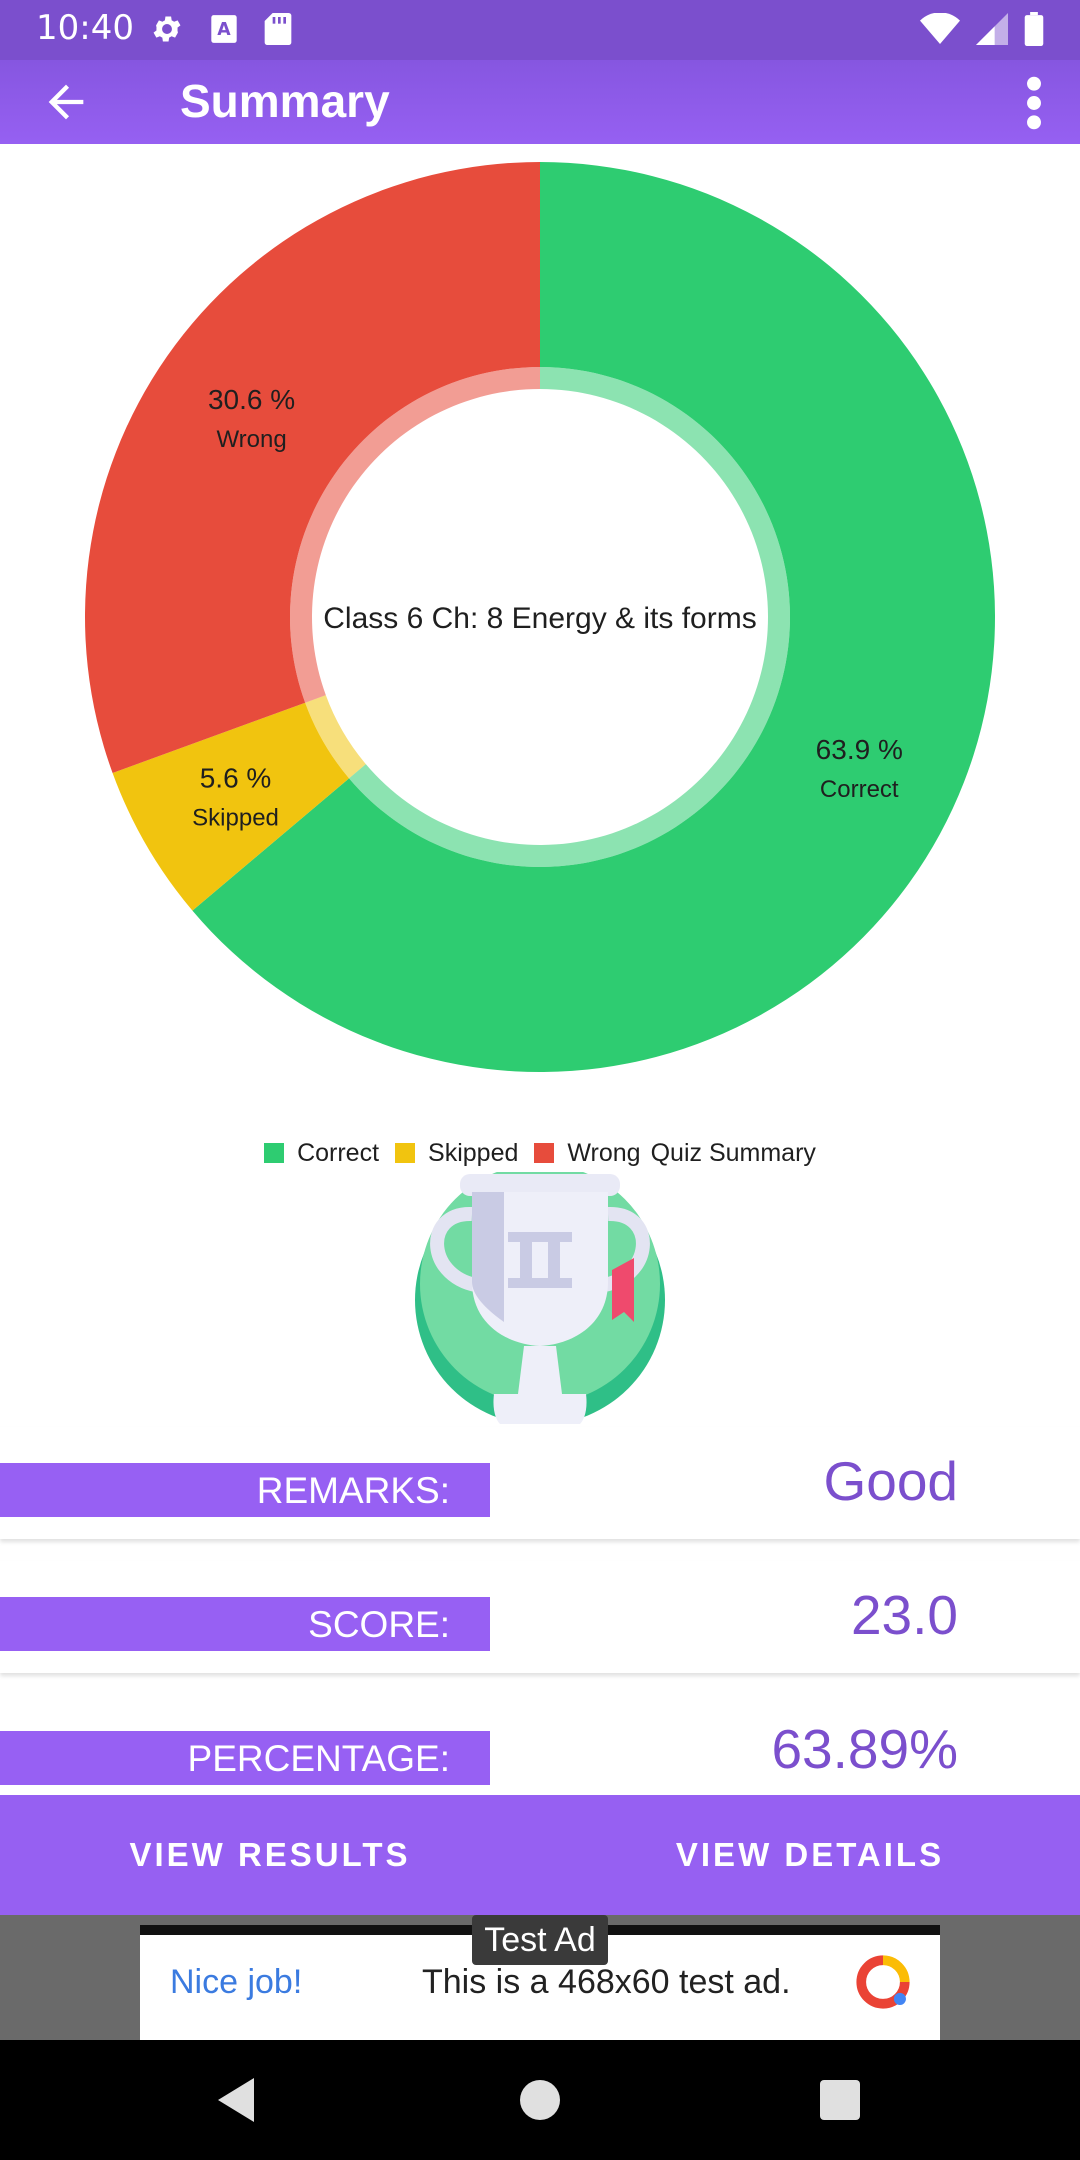 This screenshot has height=2160, width=1080. What do you see at coordinates (245, 1758) in the screenshot?
I see `percentage-label: PERCENTAGE:` at bounding box center [245, 1758].